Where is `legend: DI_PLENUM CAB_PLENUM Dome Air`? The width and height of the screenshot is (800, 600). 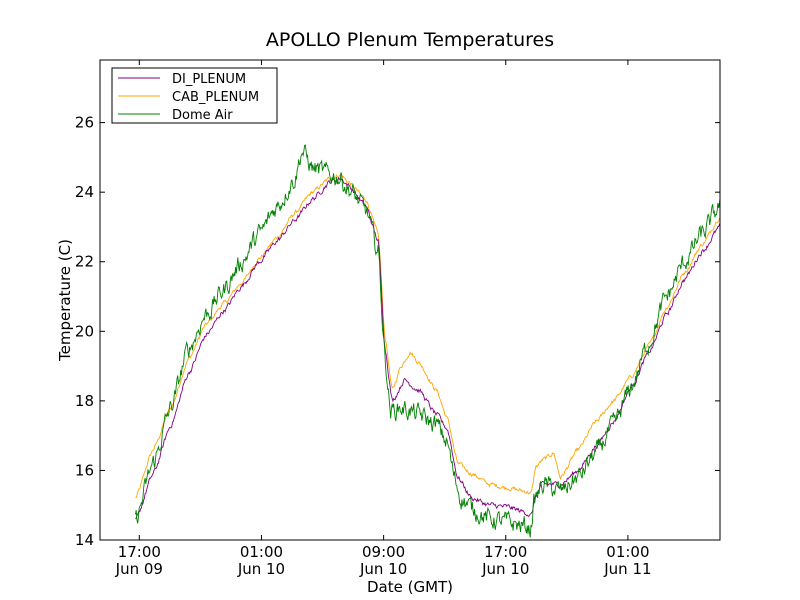
legend: DI_PLENUM CAB_PLENUM Dome Air is located at coordinates (194, 95).